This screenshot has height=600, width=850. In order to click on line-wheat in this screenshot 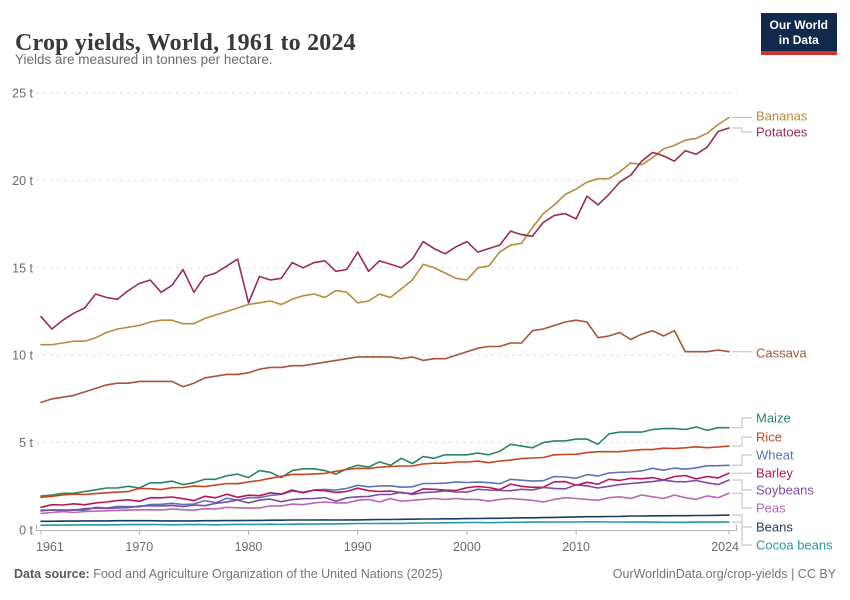, I will do `click(385, 488)`.